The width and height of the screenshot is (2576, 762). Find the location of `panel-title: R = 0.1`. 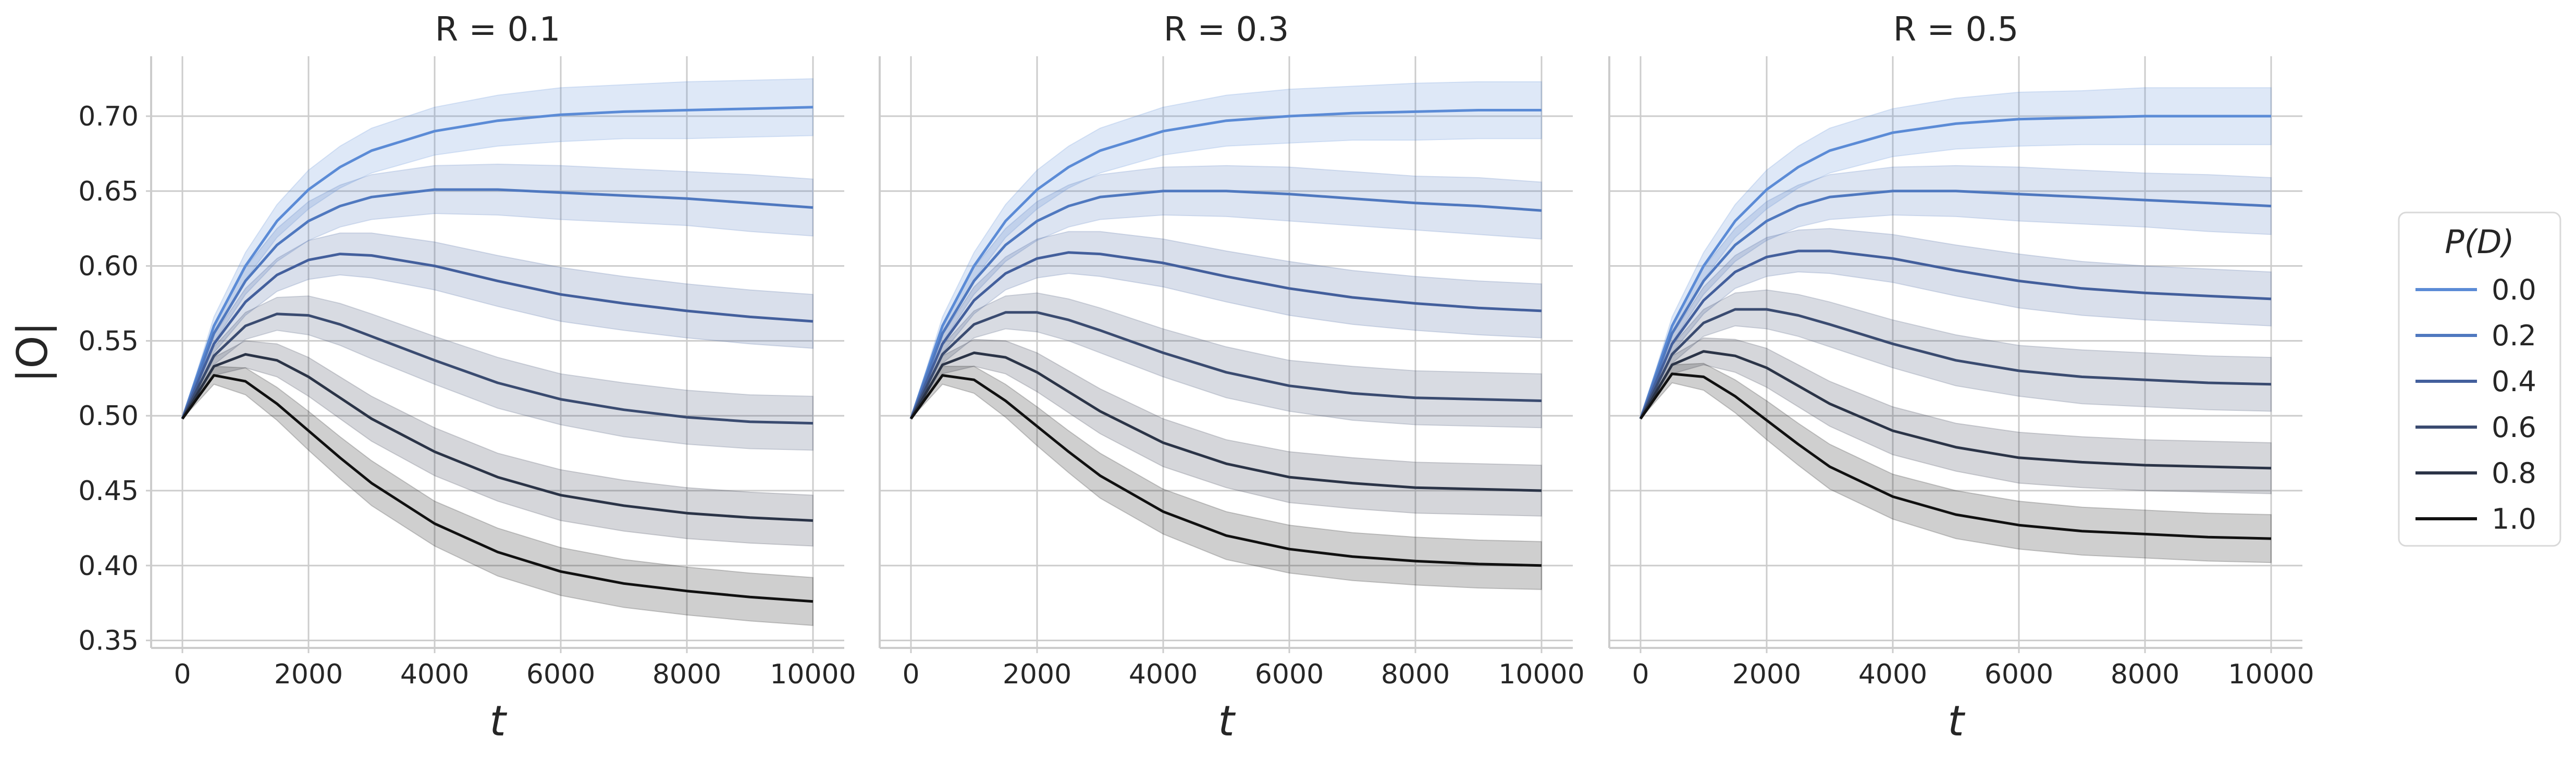

panel-title: R = 0.1 is located at coordinates (498, 29).